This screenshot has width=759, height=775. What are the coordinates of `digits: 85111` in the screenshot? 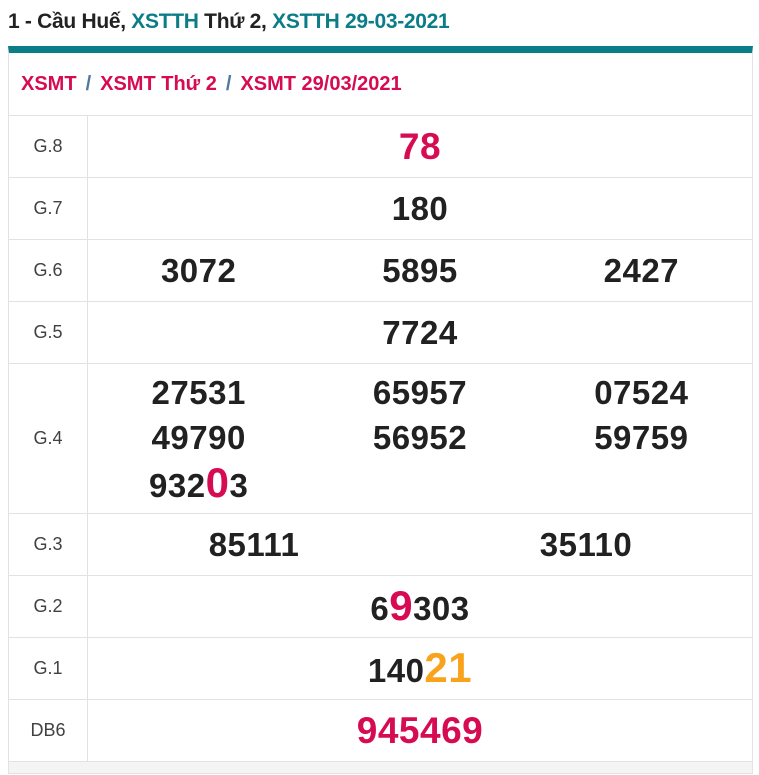 It's located at (254, 544).